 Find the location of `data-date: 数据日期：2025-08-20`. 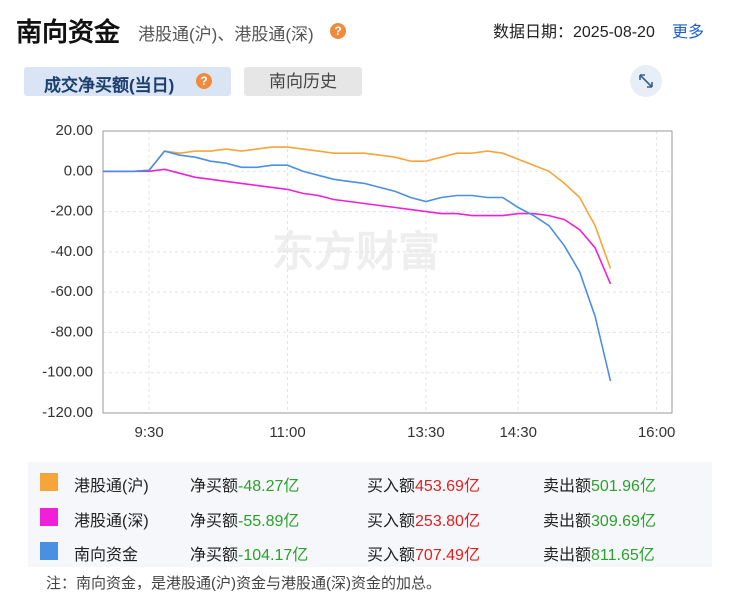

data-date: 数据日期：2025-08-20 is located at coordinates (574, 32).